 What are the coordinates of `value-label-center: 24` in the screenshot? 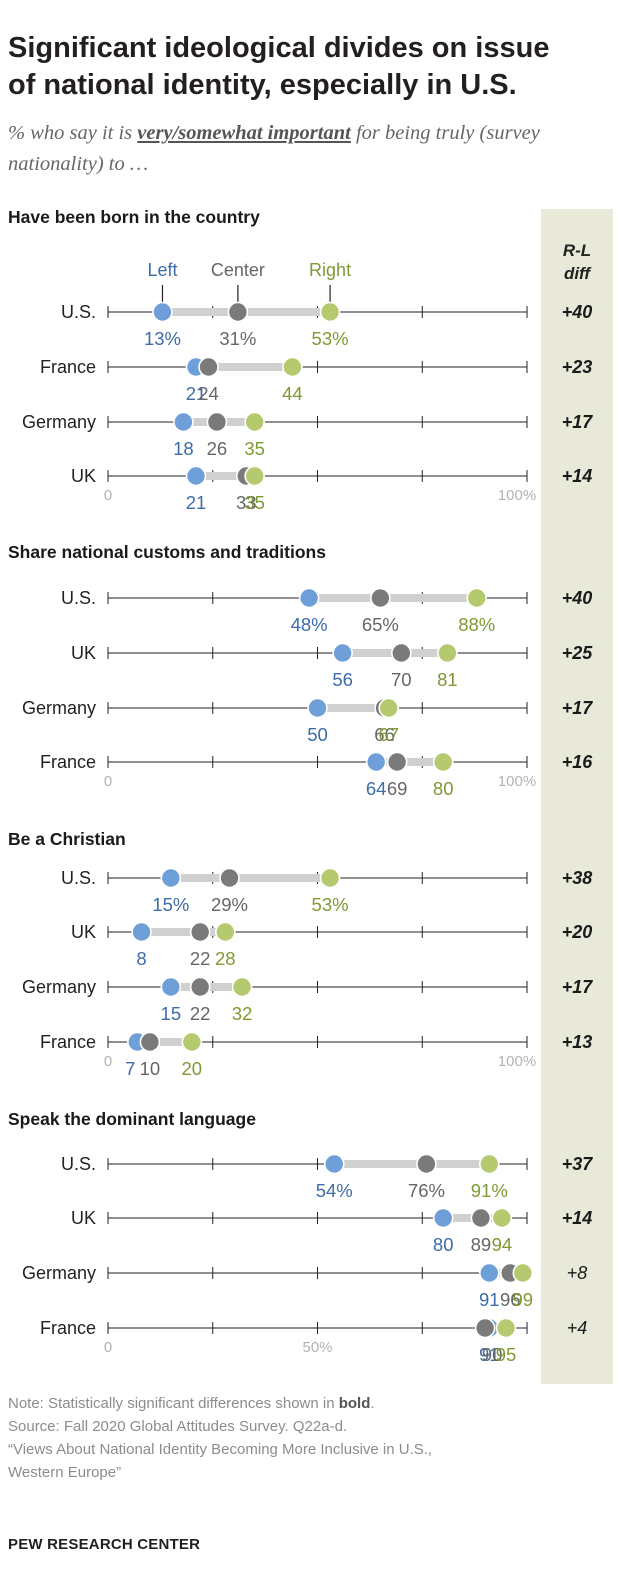 It's located at (208, 393).